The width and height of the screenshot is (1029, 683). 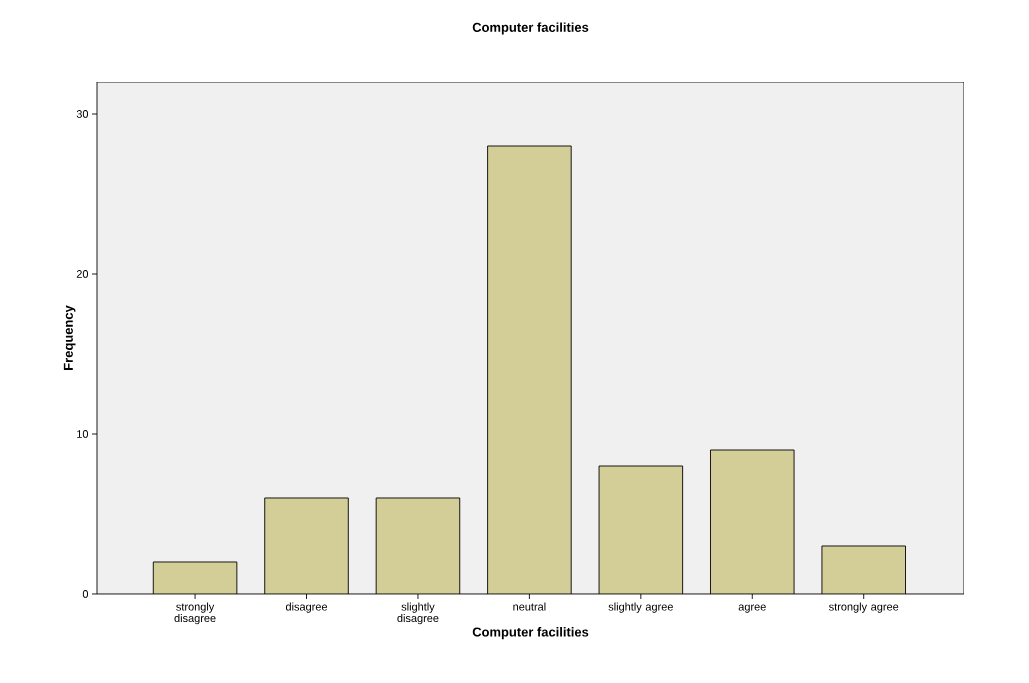 I want to click on y-tick-label: 0, so click(x=85, y=594).